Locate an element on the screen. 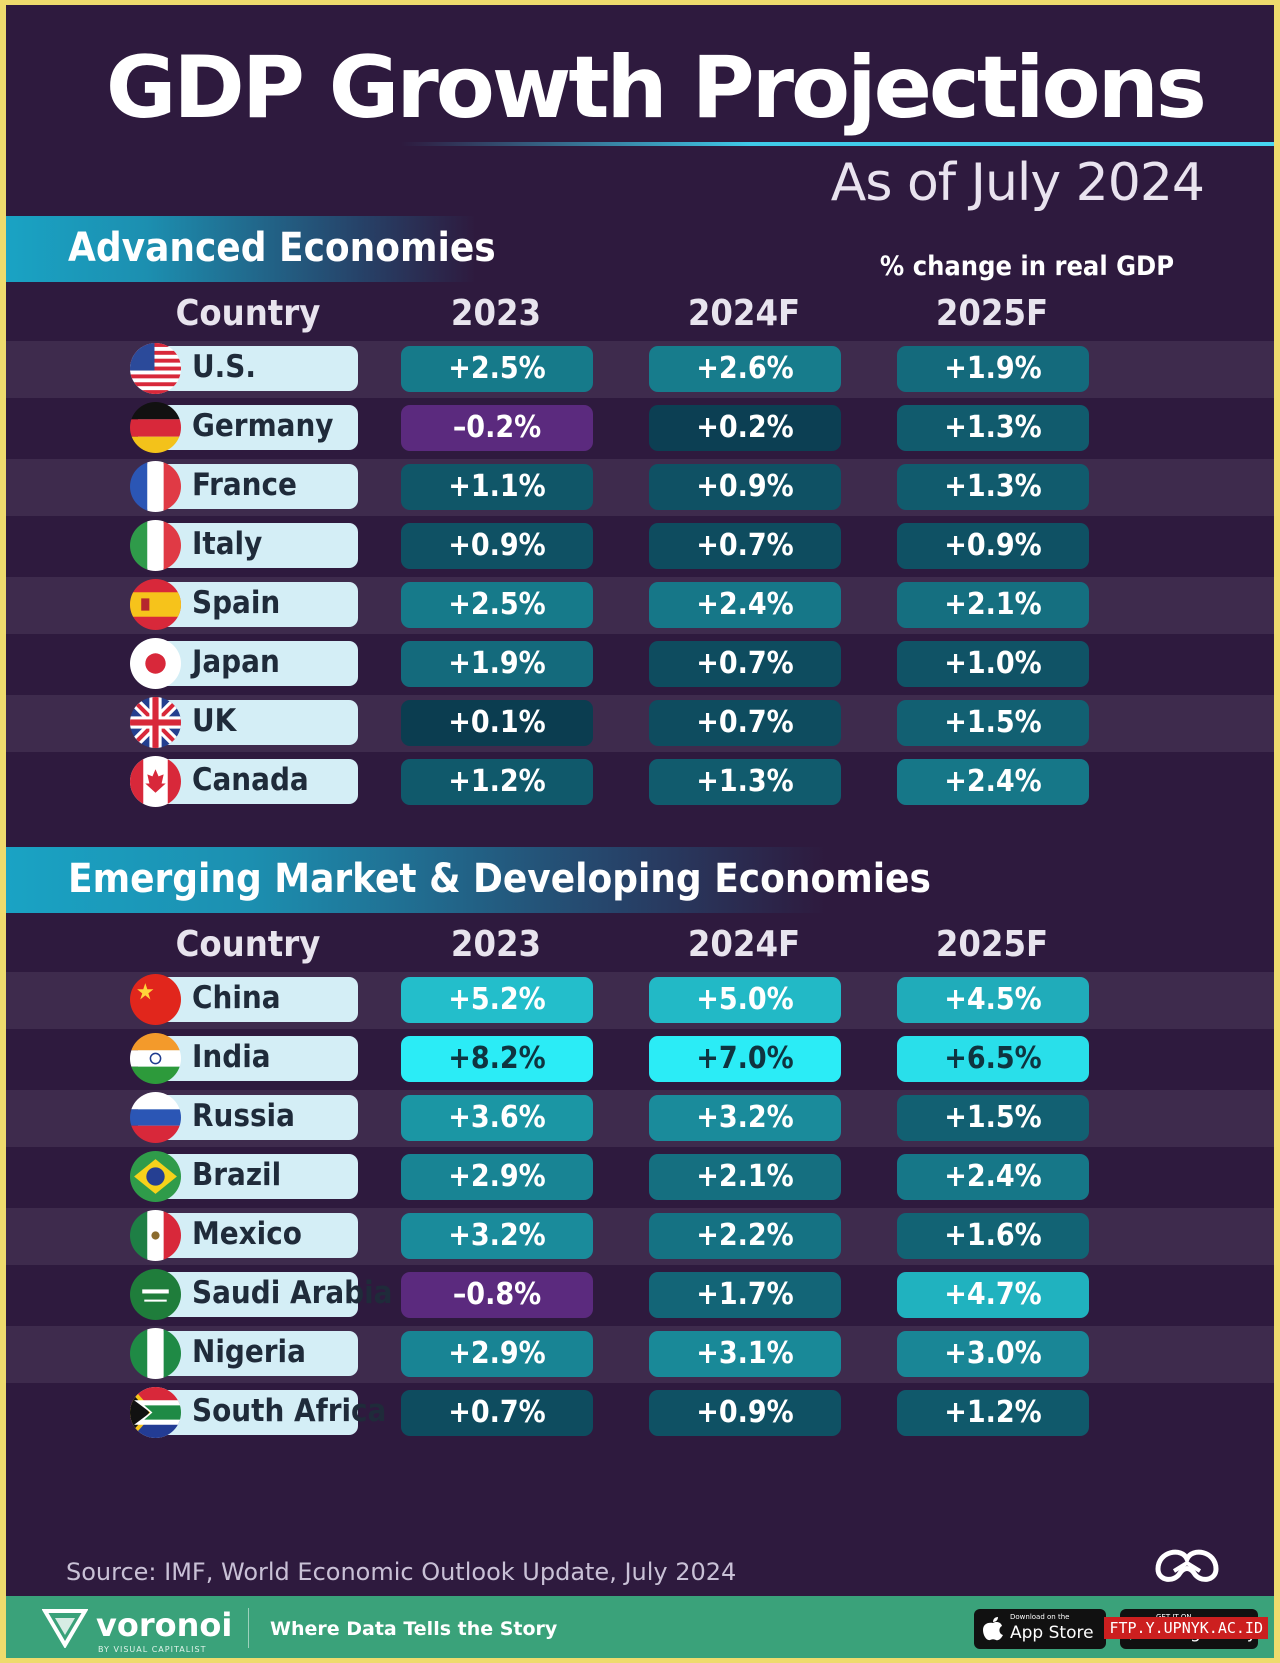 This screenshot has height=1663, width=1280. country-label: U.S. is located at coordinates (244, 368).